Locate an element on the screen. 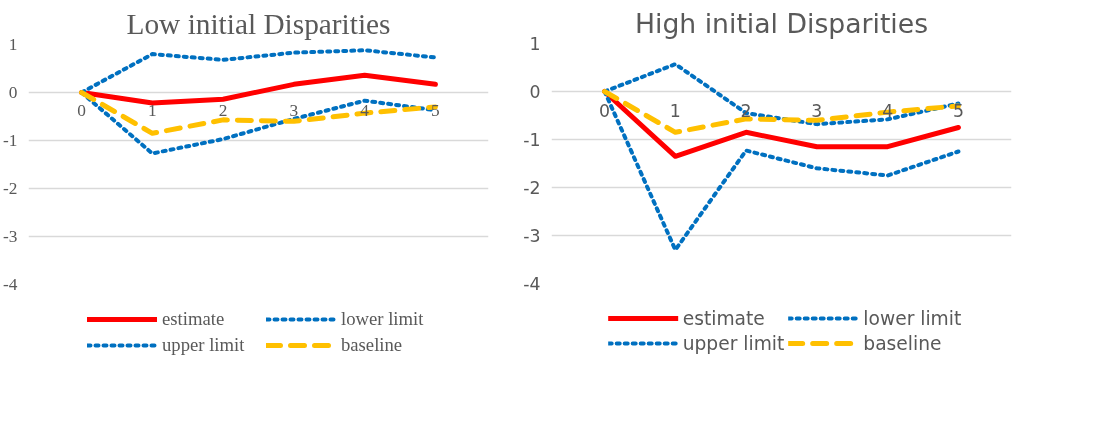  chart-title: High initial Disparities is located at coordinates (781, 23).